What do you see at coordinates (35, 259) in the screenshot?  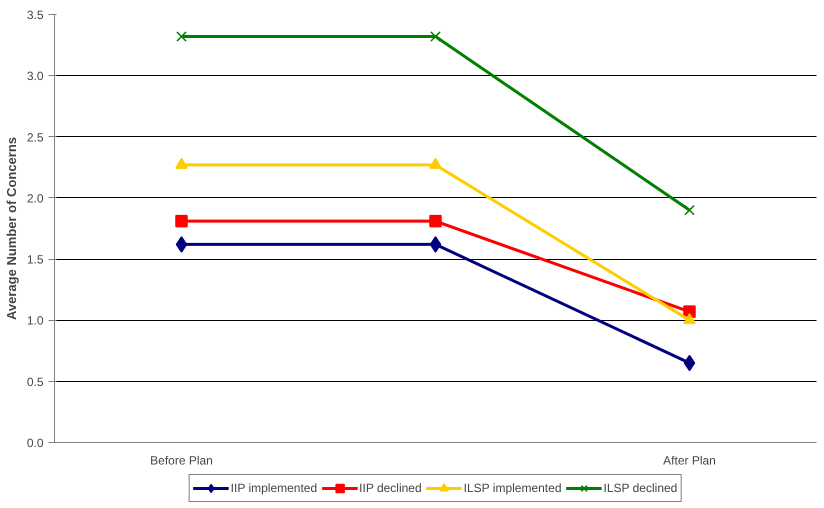 I see `y-tick-label: 1.5` at bounding box center [35, 259].